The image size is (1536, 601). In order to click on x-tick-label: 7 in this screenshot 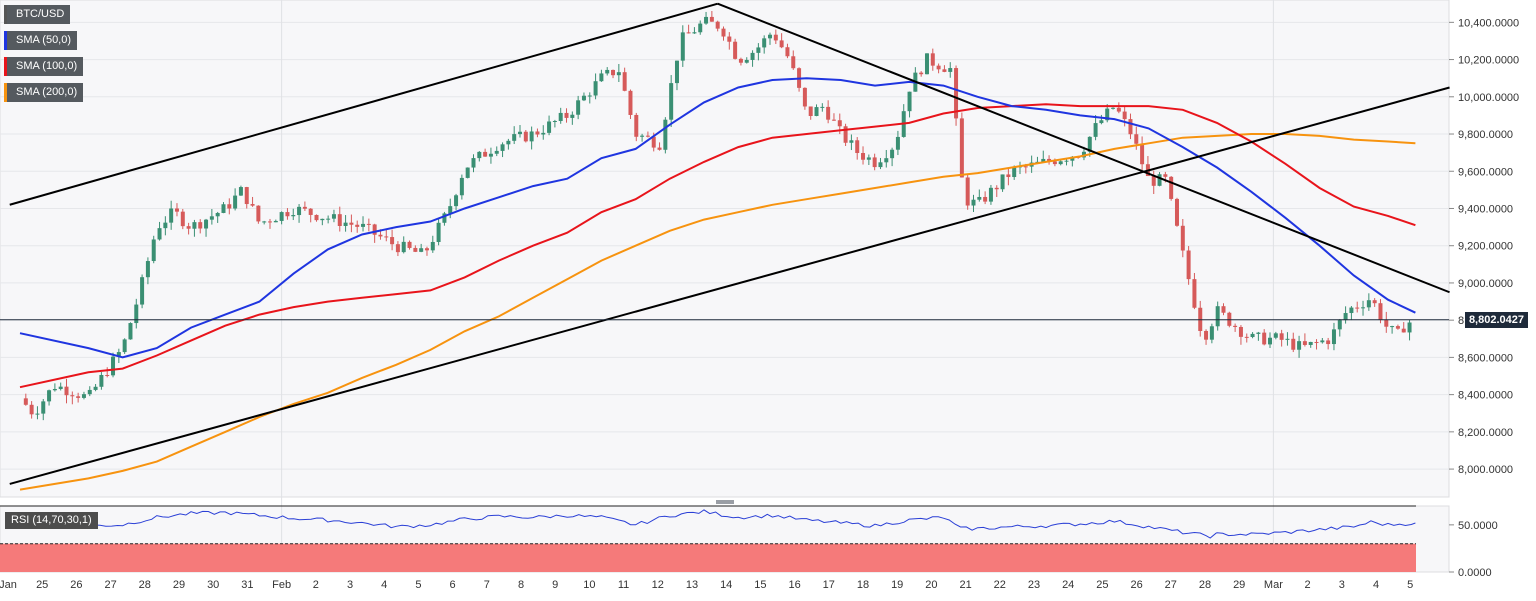, I will do `click(487, 585)`.